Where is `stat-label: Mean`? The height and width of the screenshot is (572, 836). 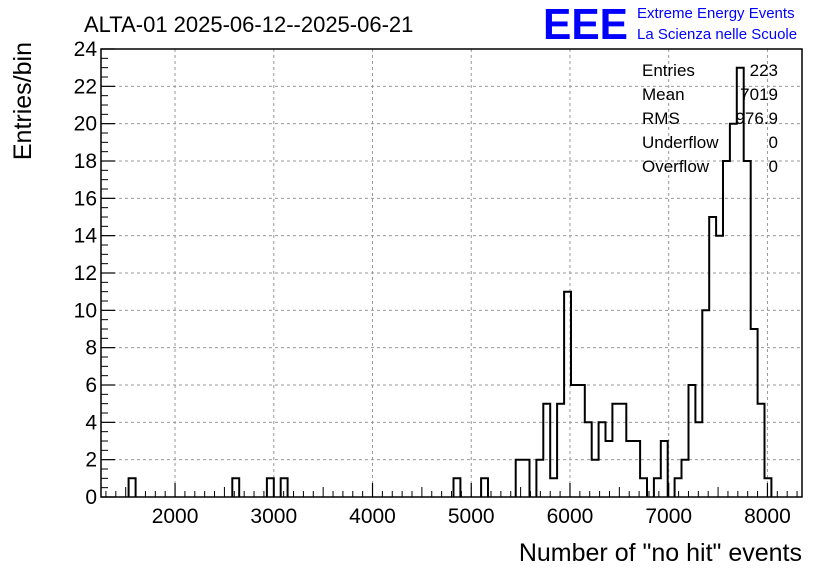 stat-label: Mean is located at coordinates (663, 94).